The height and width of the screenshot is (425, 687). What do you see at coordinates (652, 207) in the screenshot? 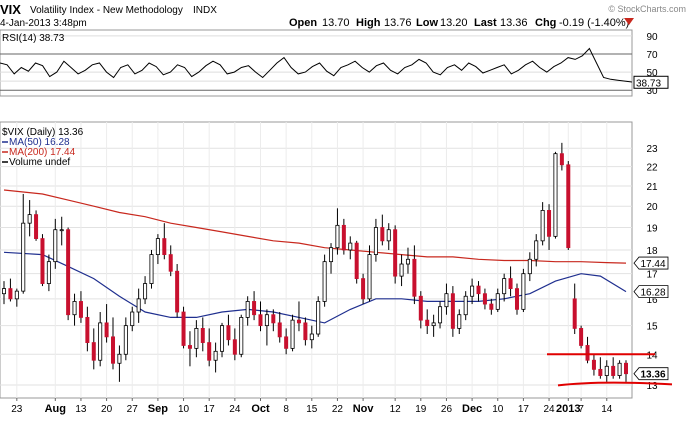
I see `price-tick-label: 20` at bounding box center [652, 207].